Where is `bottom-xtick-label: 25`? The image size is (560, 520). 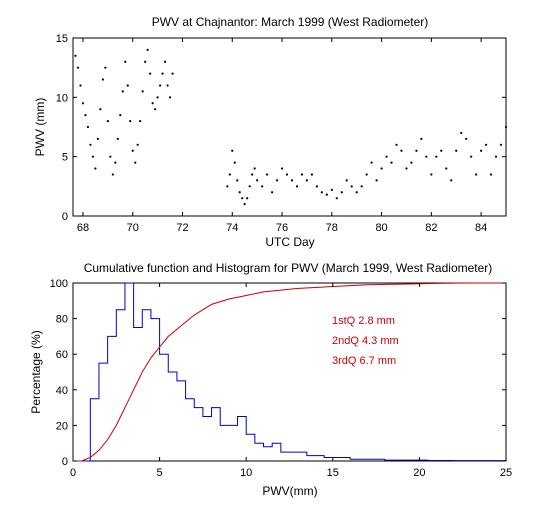 bottom-xtick-label: 25 is located at coordinates (506, 473).